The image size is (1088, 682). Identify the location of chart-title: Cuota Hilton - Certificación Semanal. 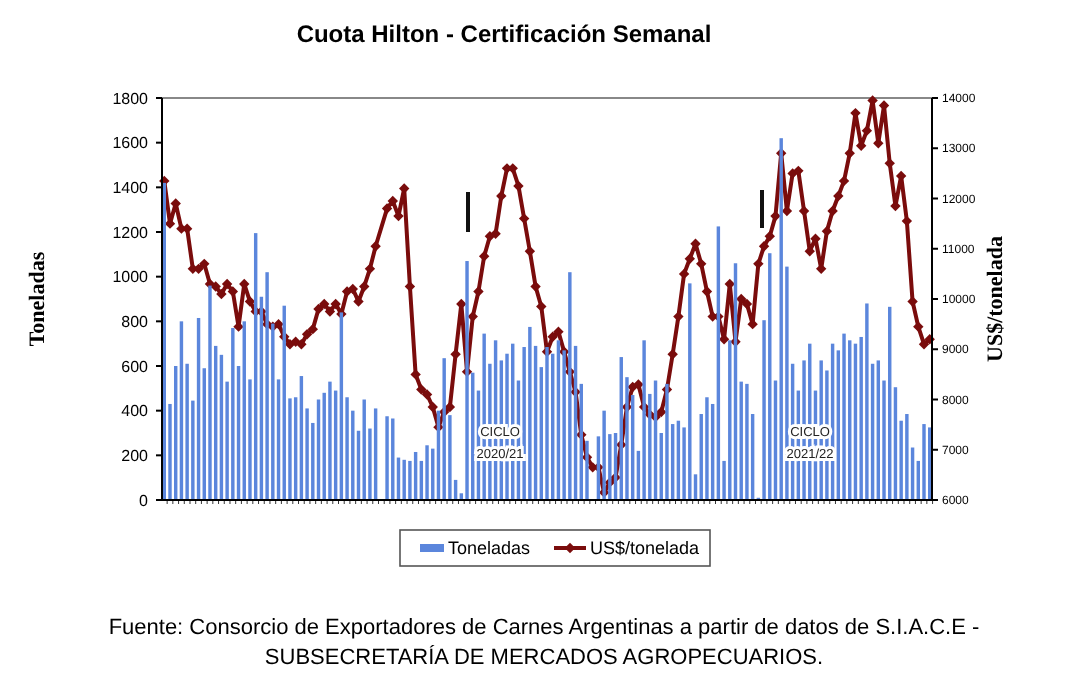
(504, 34).